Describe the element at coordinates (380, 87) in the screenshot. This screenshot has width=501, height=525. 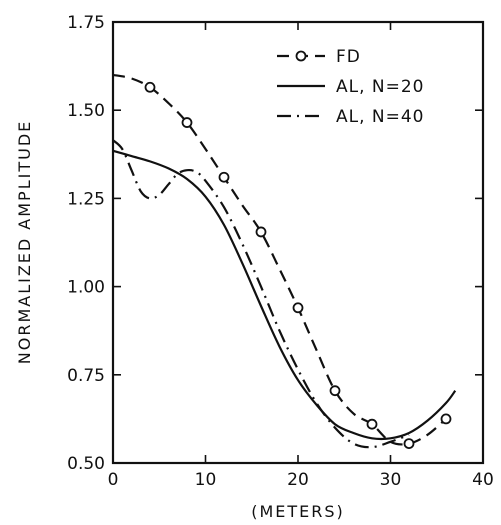
I see `legend-label: AL, N=20` at that location.